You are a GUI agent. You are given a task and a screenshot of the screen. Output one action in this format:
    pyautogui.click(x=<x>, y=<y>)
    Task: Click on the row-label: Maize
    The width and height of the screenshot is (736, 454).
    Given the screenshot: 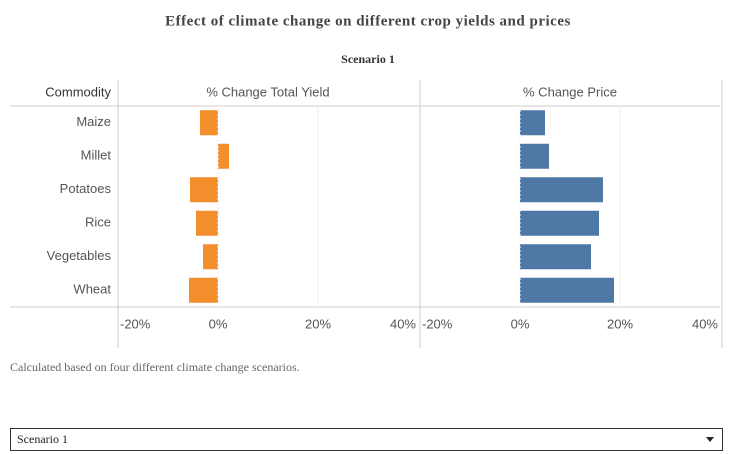 What is the action you would take?
    pyautogui.click(x=93, y=121)
    